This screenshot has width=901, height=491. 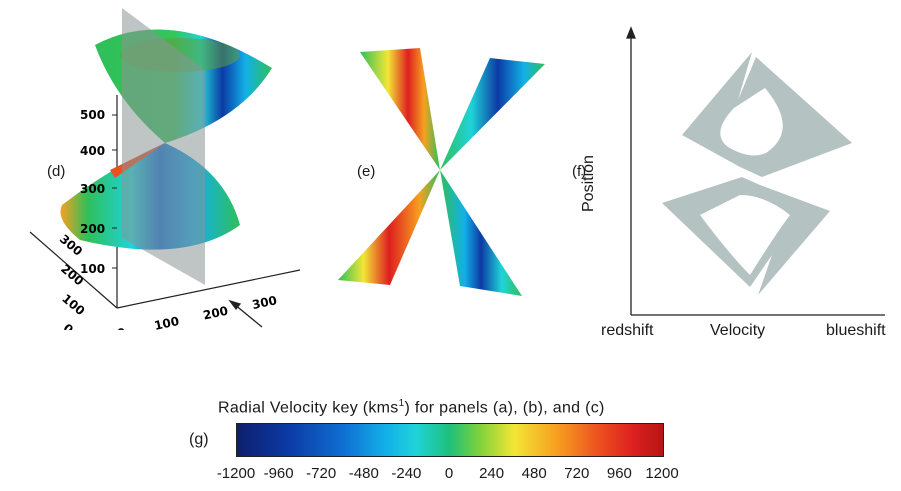 What do you see at coordinates (92, 151) in the screenshot?
I see `d-z-tick: 400` at bounding box center [92, 151].